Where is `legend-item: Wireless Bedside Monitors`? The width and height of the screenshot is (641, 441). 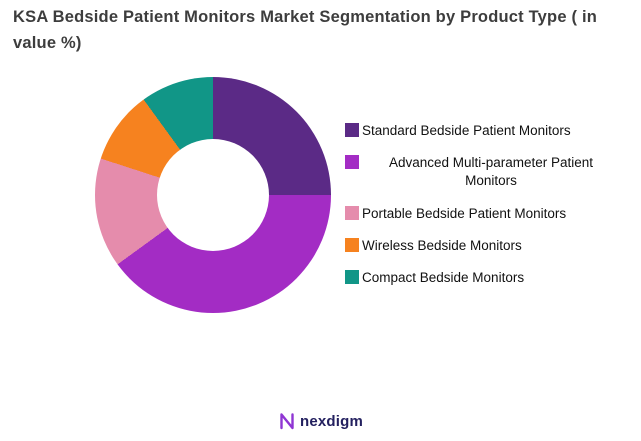
legend-item: Wireless Bedside Monitors is located at coordinates (485, 246).